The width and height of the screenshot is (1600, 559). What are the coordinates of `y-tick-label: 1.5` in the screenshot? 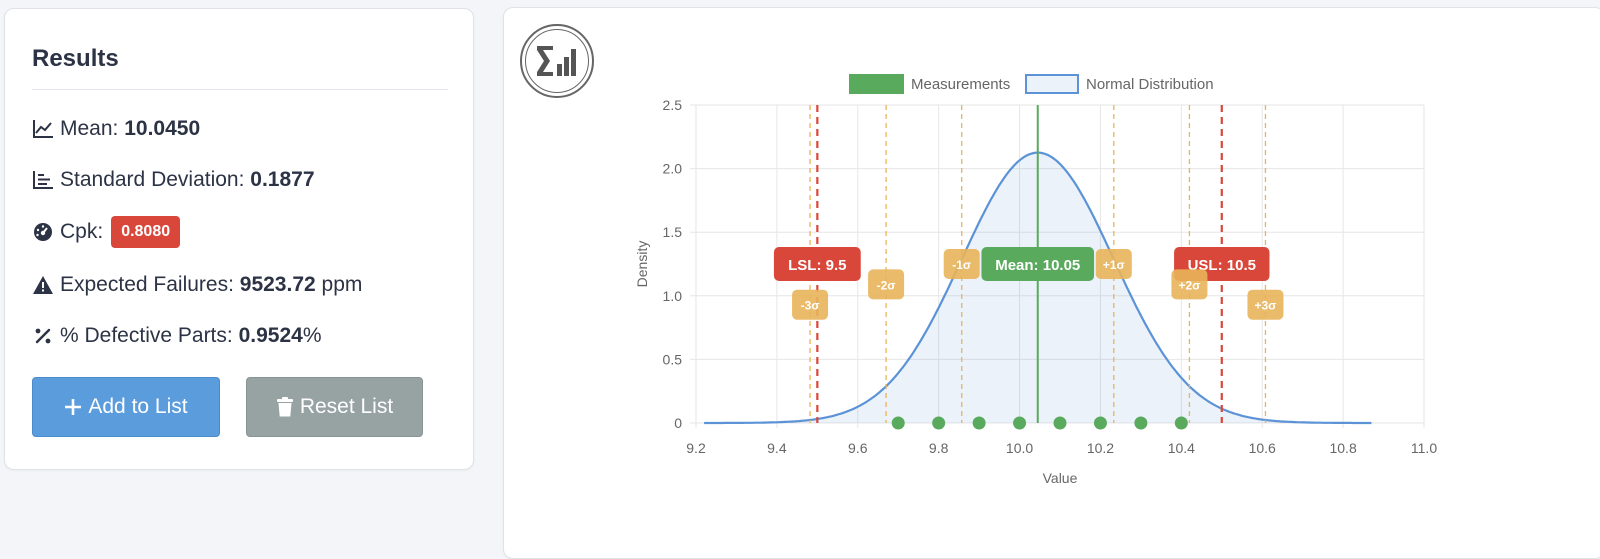 It's located at (673, 232).